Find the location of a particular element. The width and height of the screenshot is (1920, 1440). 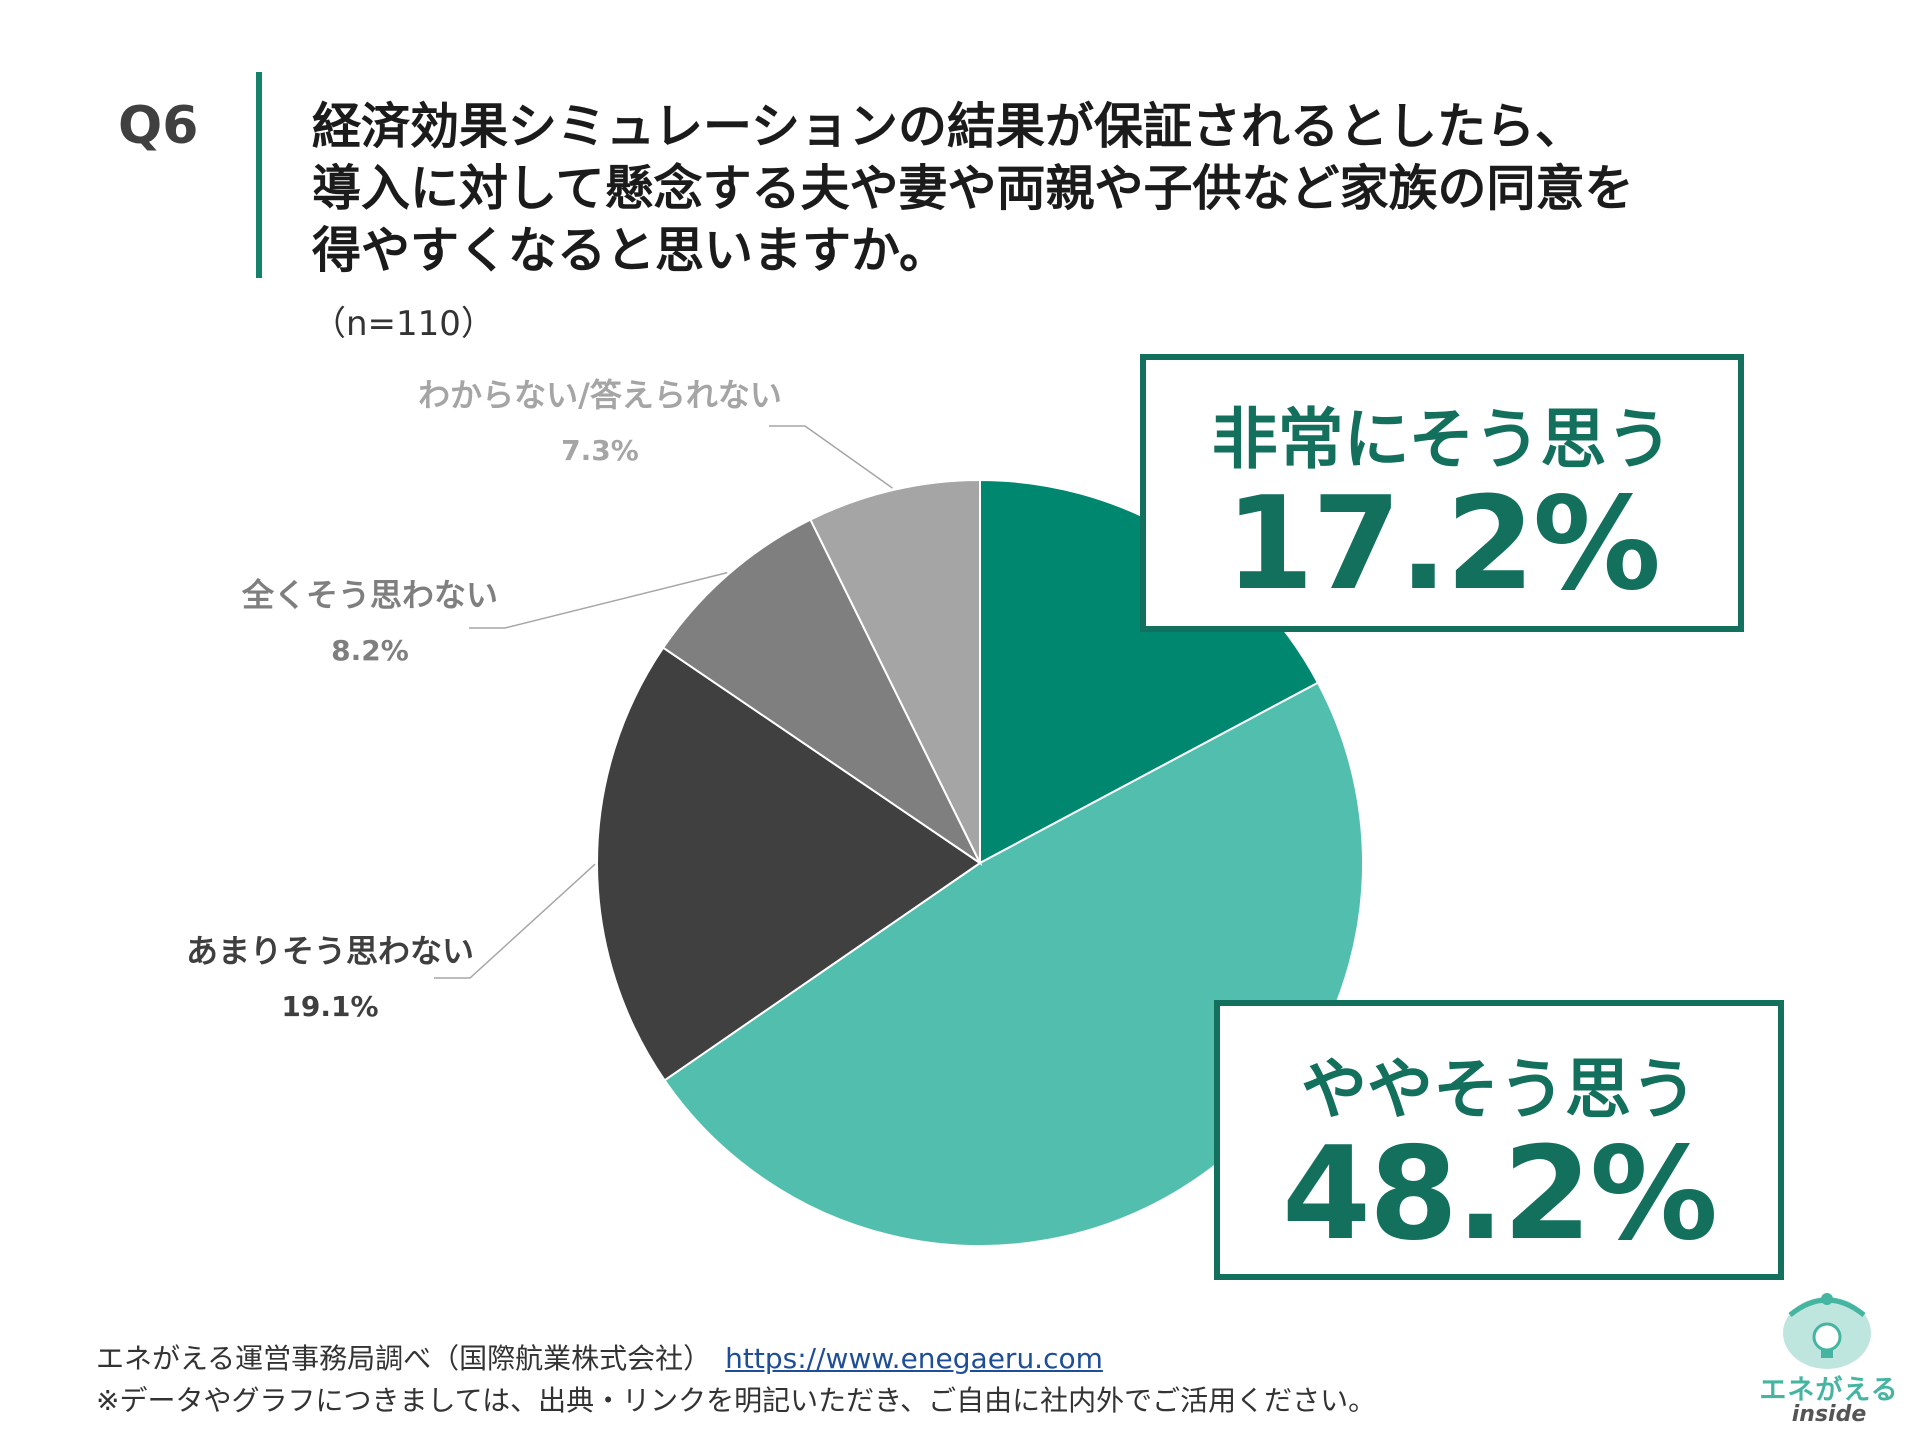

slice-value-3: 19.1% is located at coordinates (329, 1006).